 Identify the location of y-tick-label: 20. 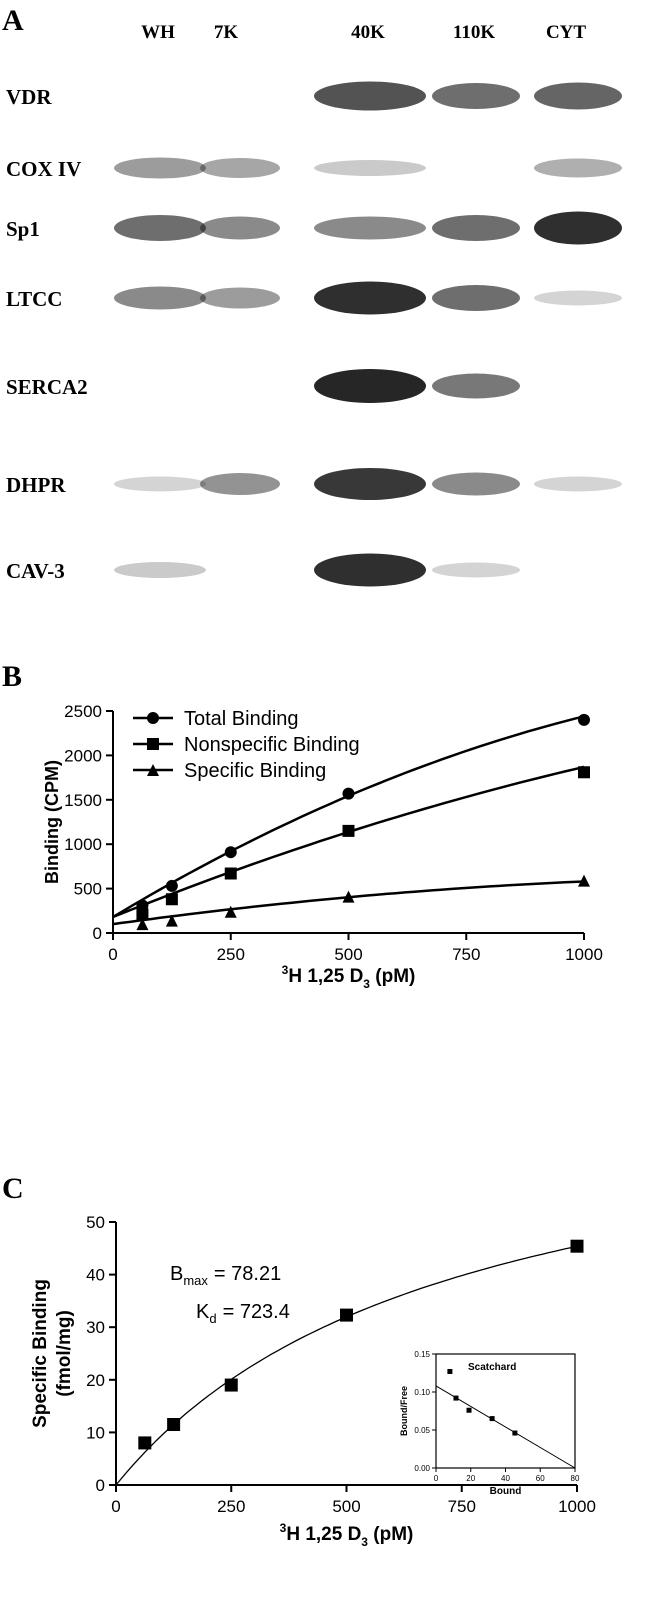
(95, 1380).